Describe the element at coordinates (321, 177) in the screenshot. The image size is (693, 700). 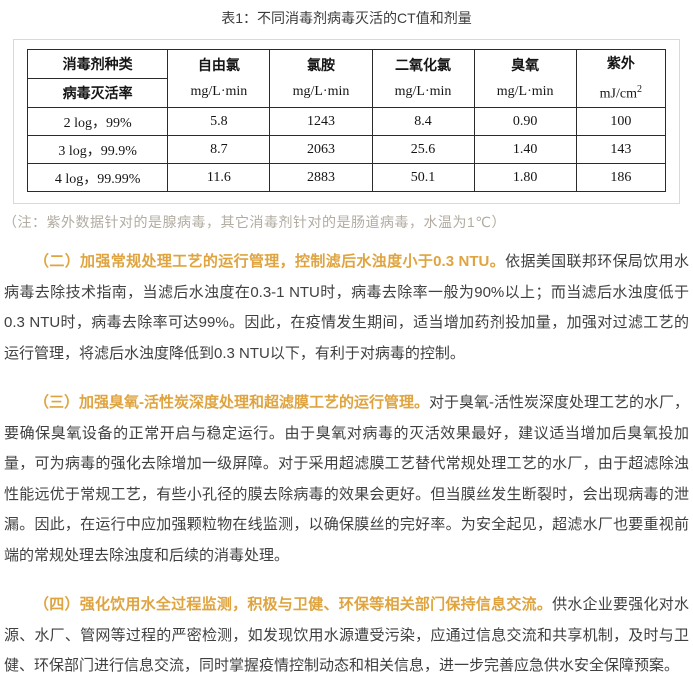
I see `cell-chloramine: 2883` at that location.